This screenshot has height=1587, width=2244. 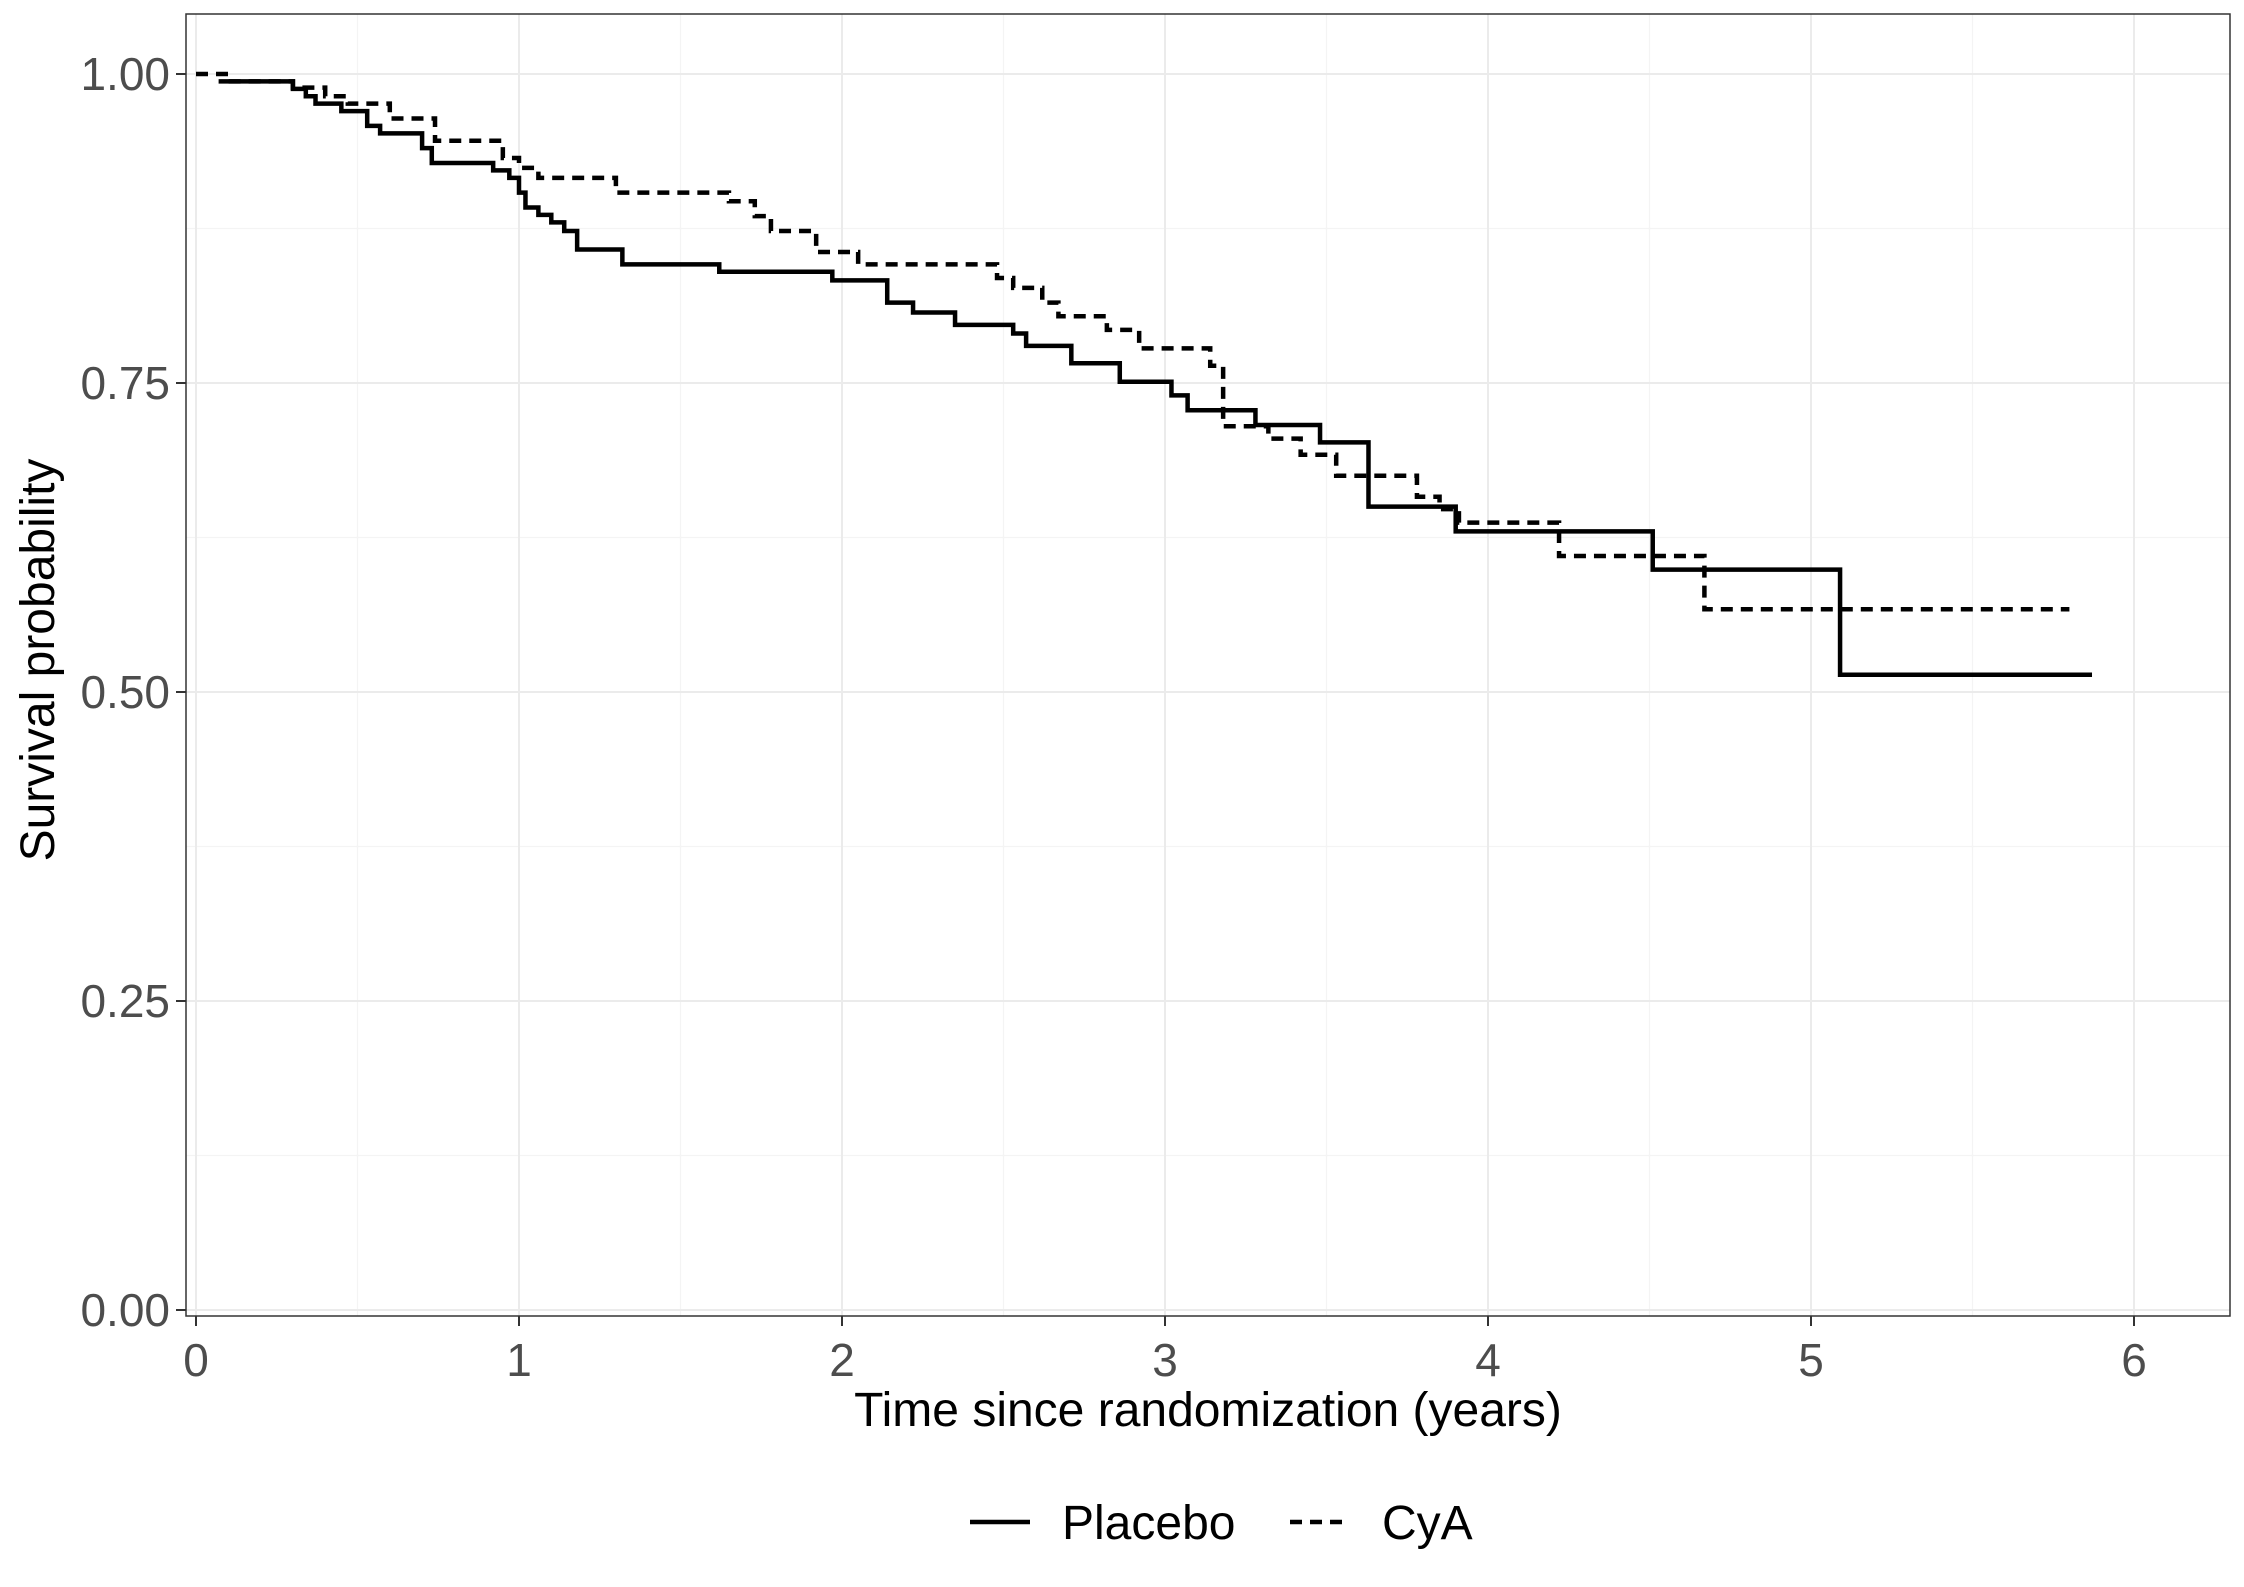 What do you see at coordinates (842, 1360) in the screenshot?
I see `x-tick-label: 2` at bounding box center [842, 1360].